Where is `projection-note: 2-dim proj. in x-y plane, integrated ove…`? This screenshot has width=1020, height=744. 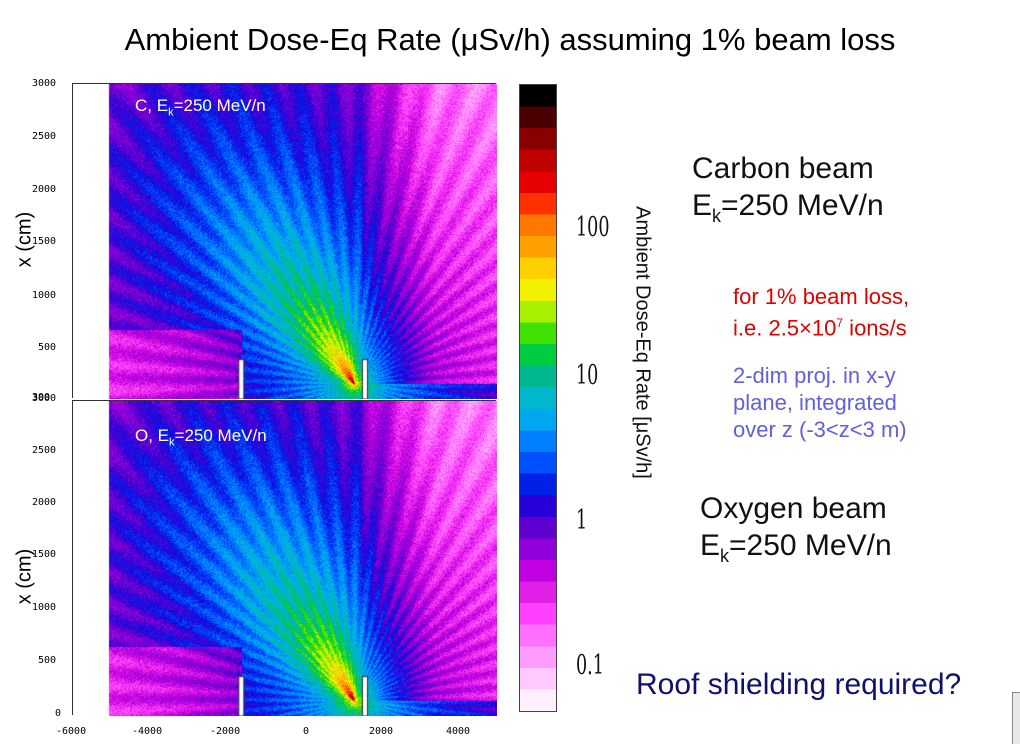 projection-note: 2-dim proj. in x-y plane, integrated ove… is located at coordinates (820, 402).